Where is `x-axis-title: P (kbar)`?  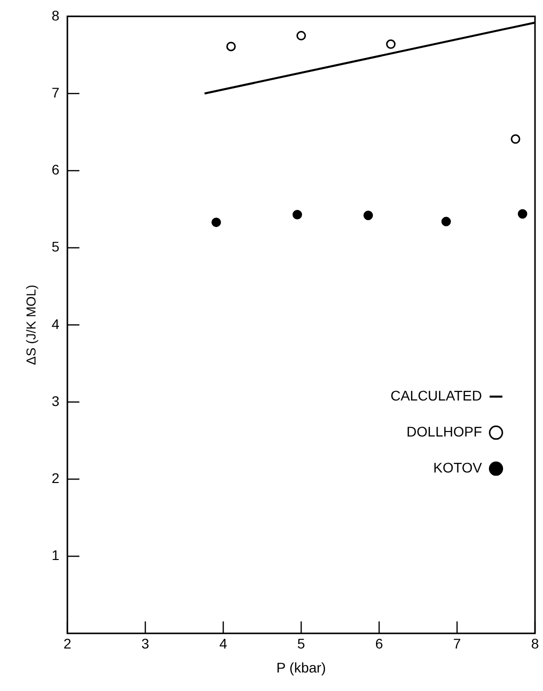
x-axis-title: P (kbar) is located at coordinates (301, 667).